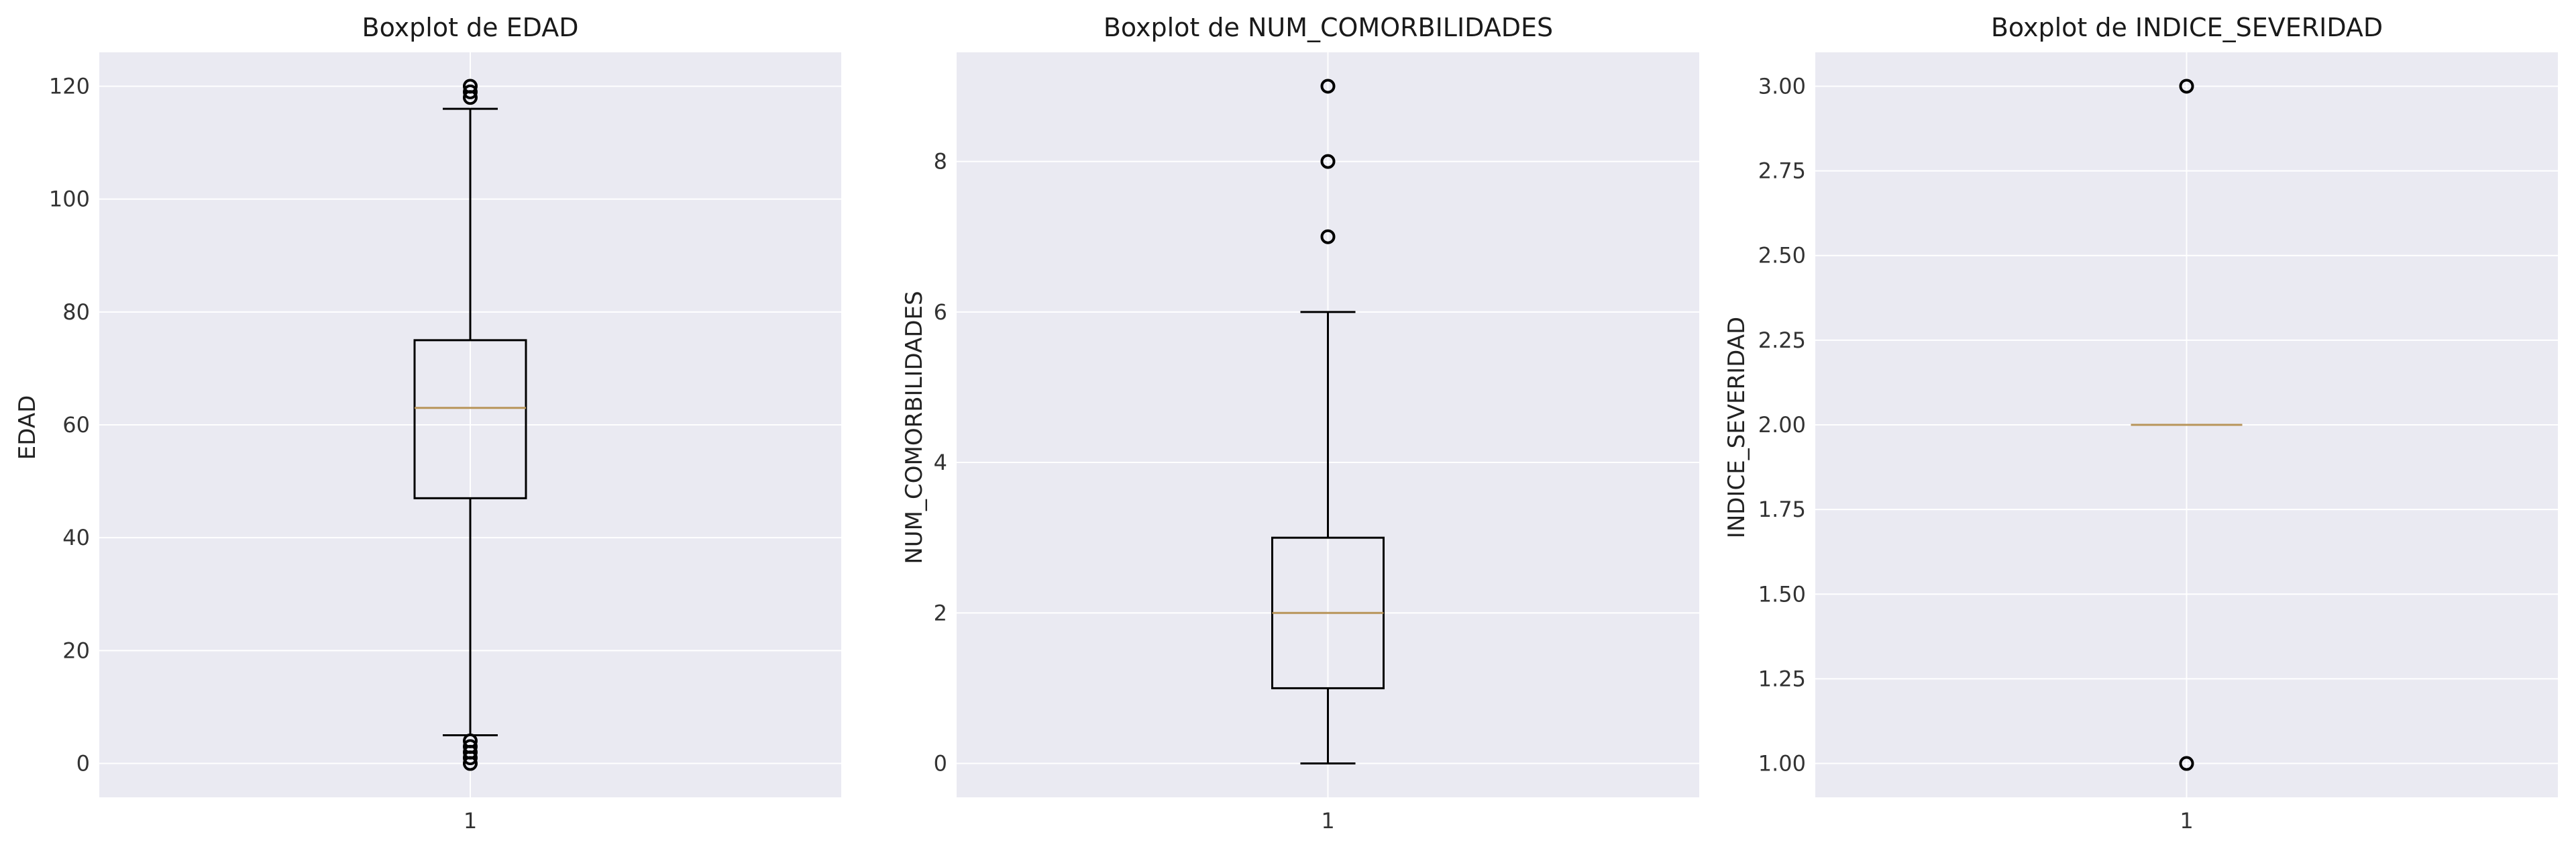 Image resolution: width=2576 pixels, height=847 pixels. What do you see at coordinates (940, 162) in the screenshot?
I see `y-tick-label: 8` at bounding box center [940, 162].